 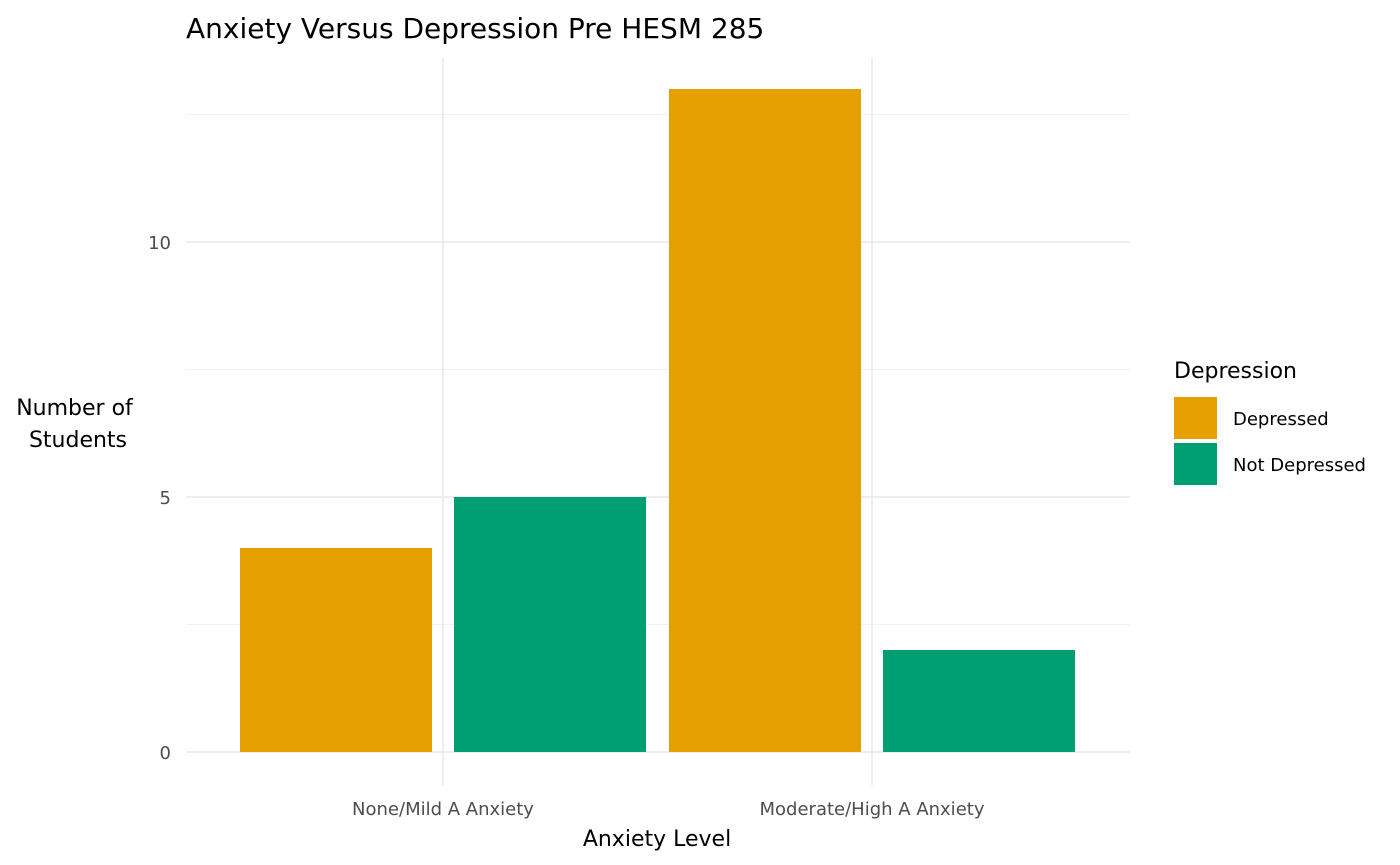 What do you see at coordinates (1299, 465) in the screenshot?
I see `legend-label: Not Depressed` at bounding box center [1299, 465].